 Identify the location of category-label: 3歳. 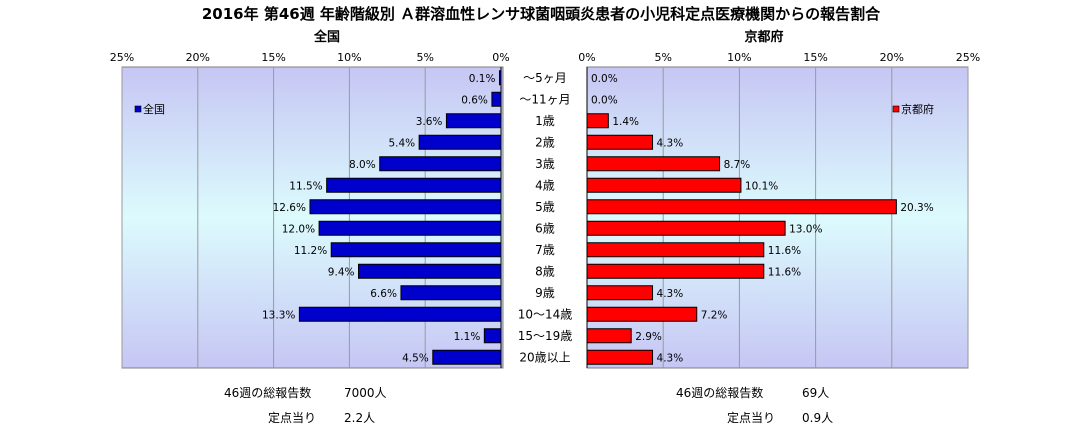
(545, 164).